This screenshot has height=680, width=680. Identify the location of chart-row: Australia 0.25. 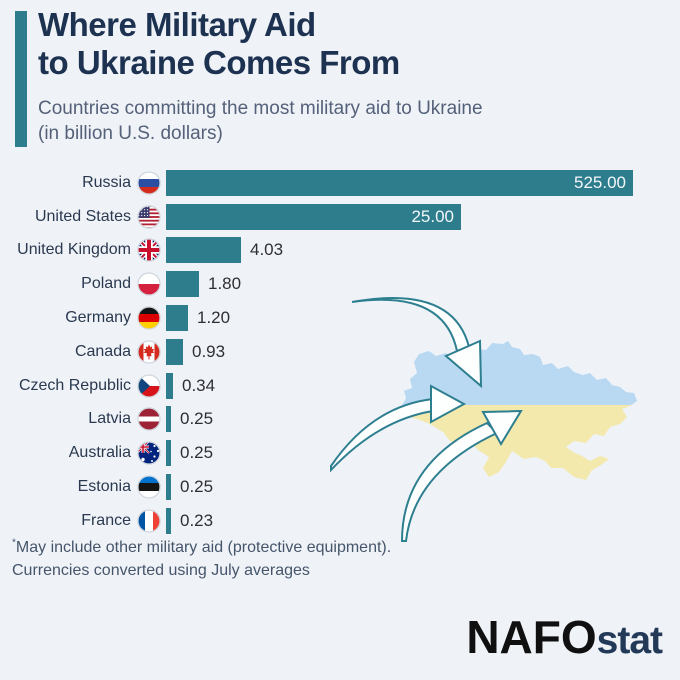
(340, 453).